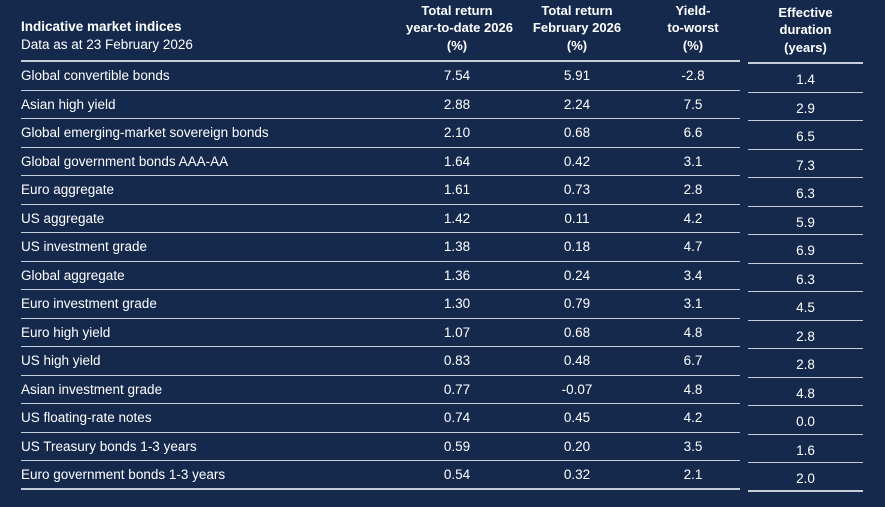 The image size is (885, 507). What do you see at coordinates (577, 418) in the screenshot?
I see `feb-return-value: 0.45` at bounding box center [577, 418].